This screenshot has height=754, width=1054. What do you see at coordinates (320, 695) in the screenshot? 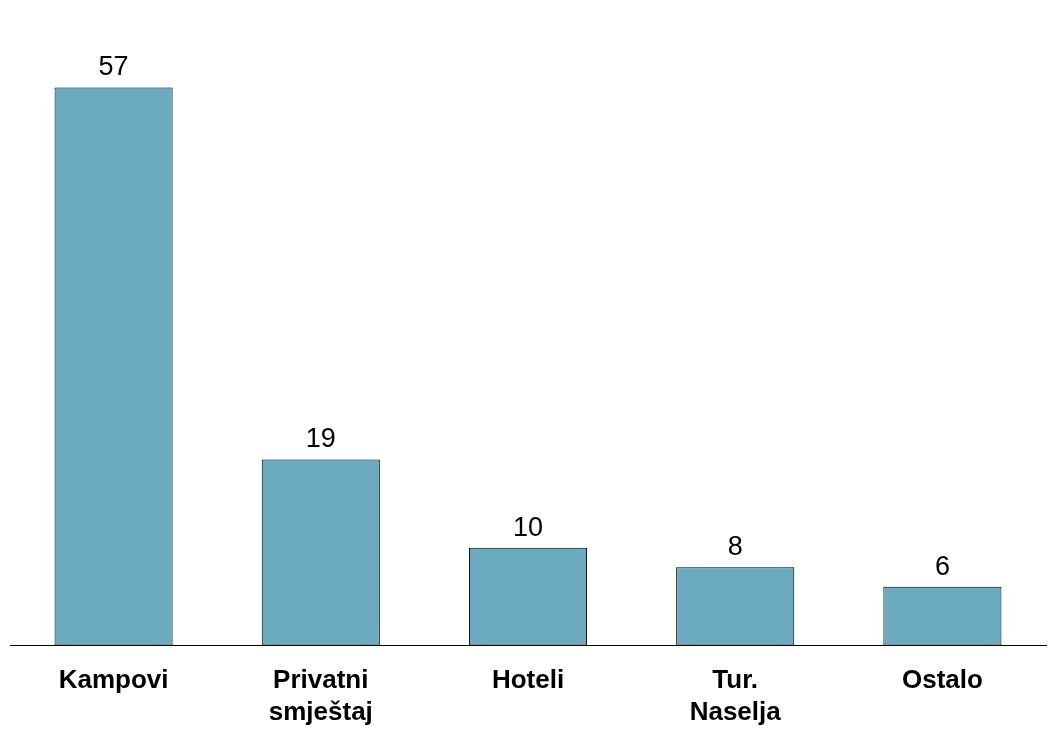
I see `x-tick-label: Privatni smještaj` at bounding box center [320, 695].